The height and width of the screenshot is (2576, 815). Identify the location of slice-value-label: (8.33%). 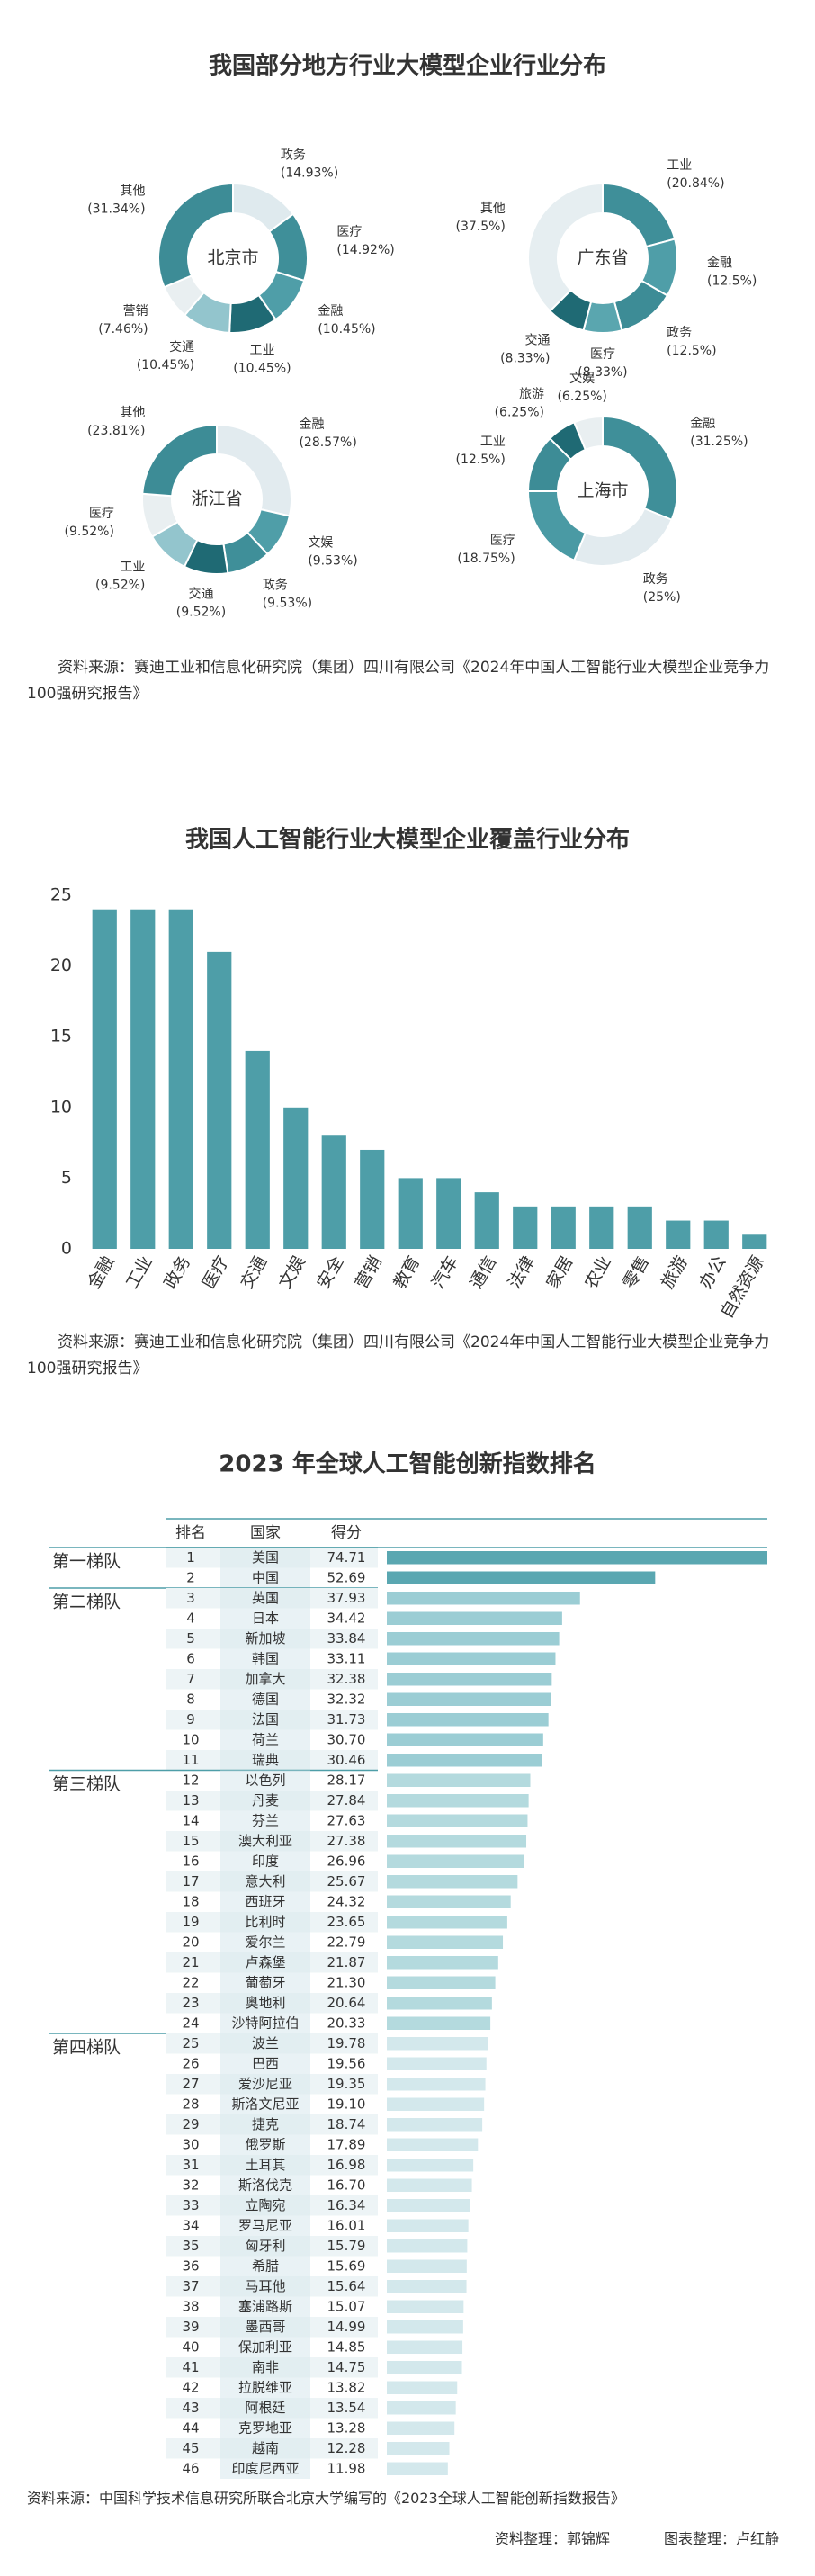
(603, 372).